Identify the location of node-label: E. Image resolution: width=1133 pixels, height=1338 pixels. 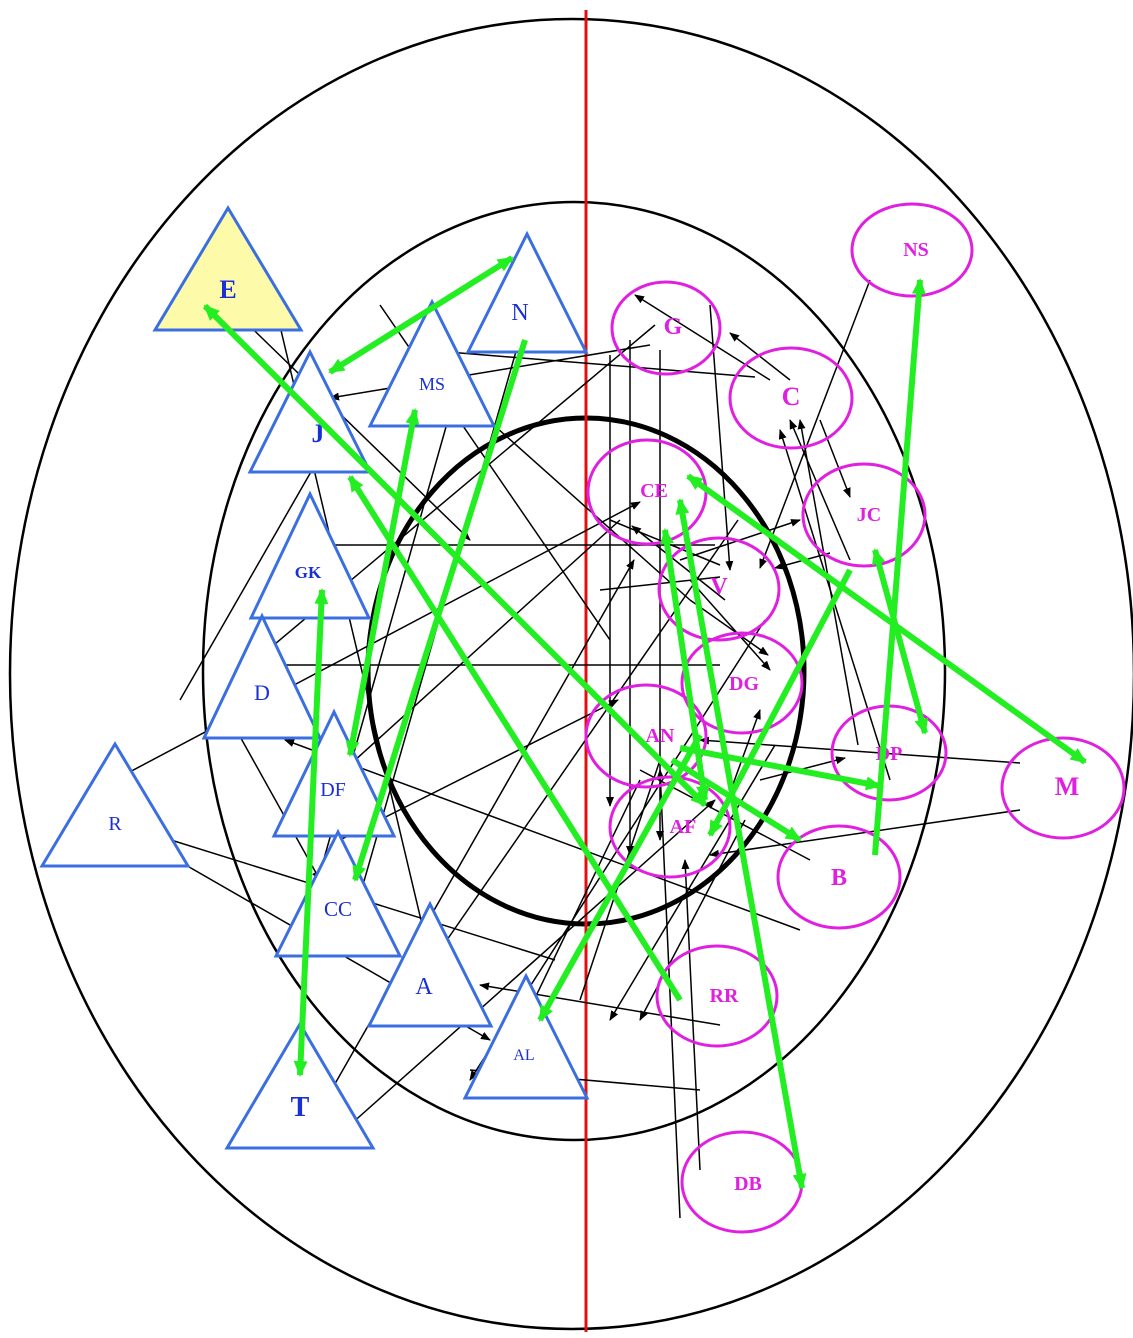
(227, 289).